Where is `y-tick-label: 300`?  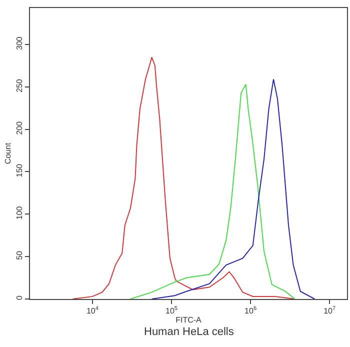
y-tick-label: 300 is located at coordinates (19, 43).